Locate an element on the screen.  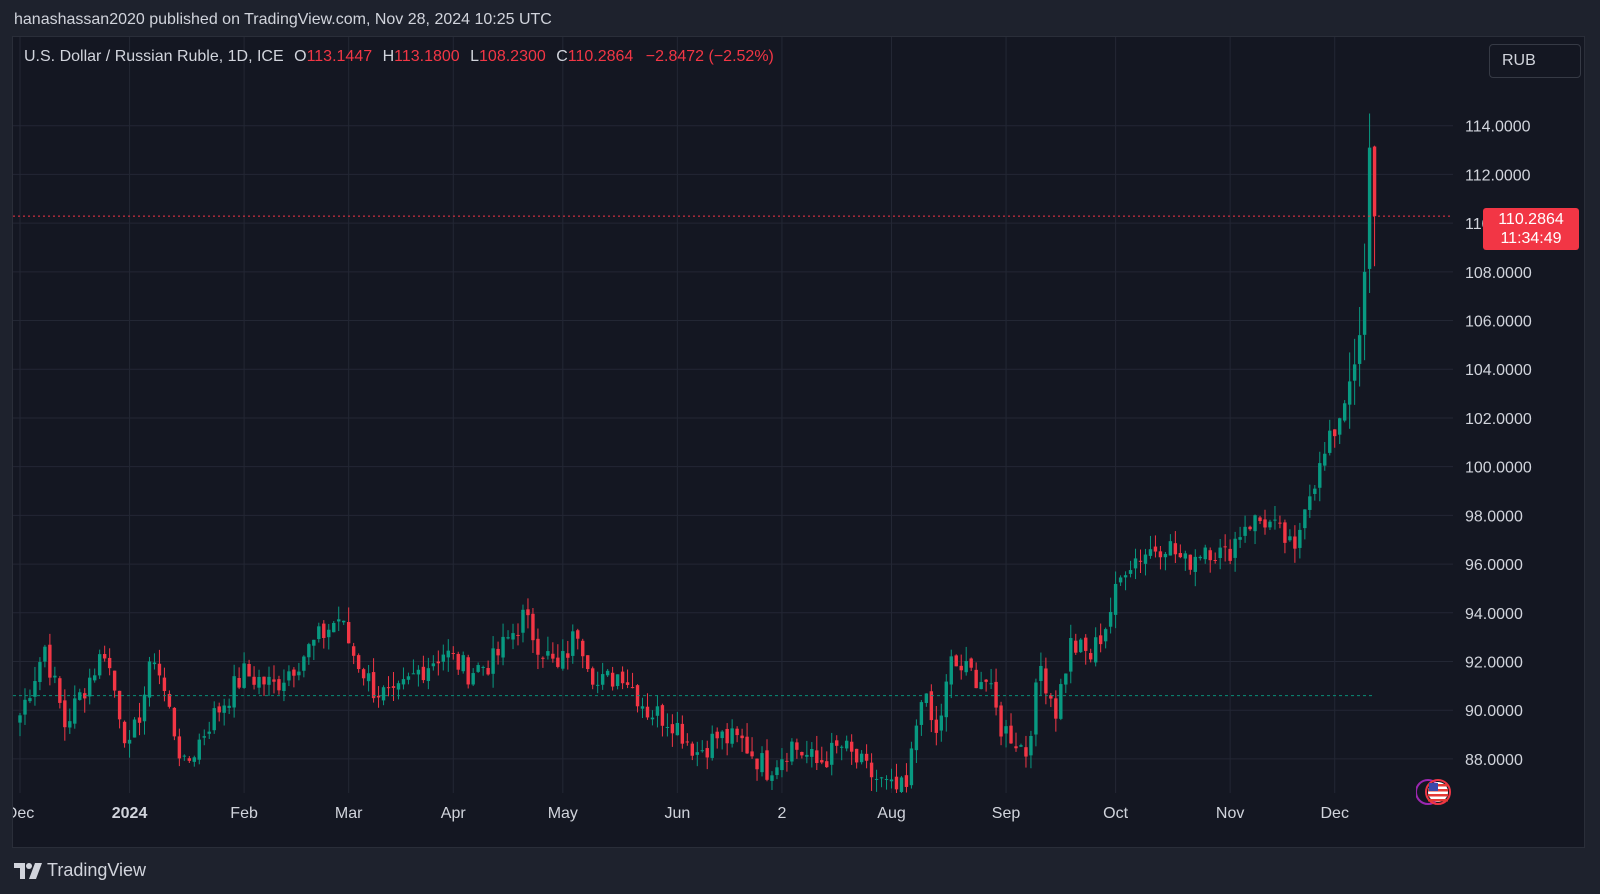
x-tick-label: Apr is located at coordinates (454, 813).